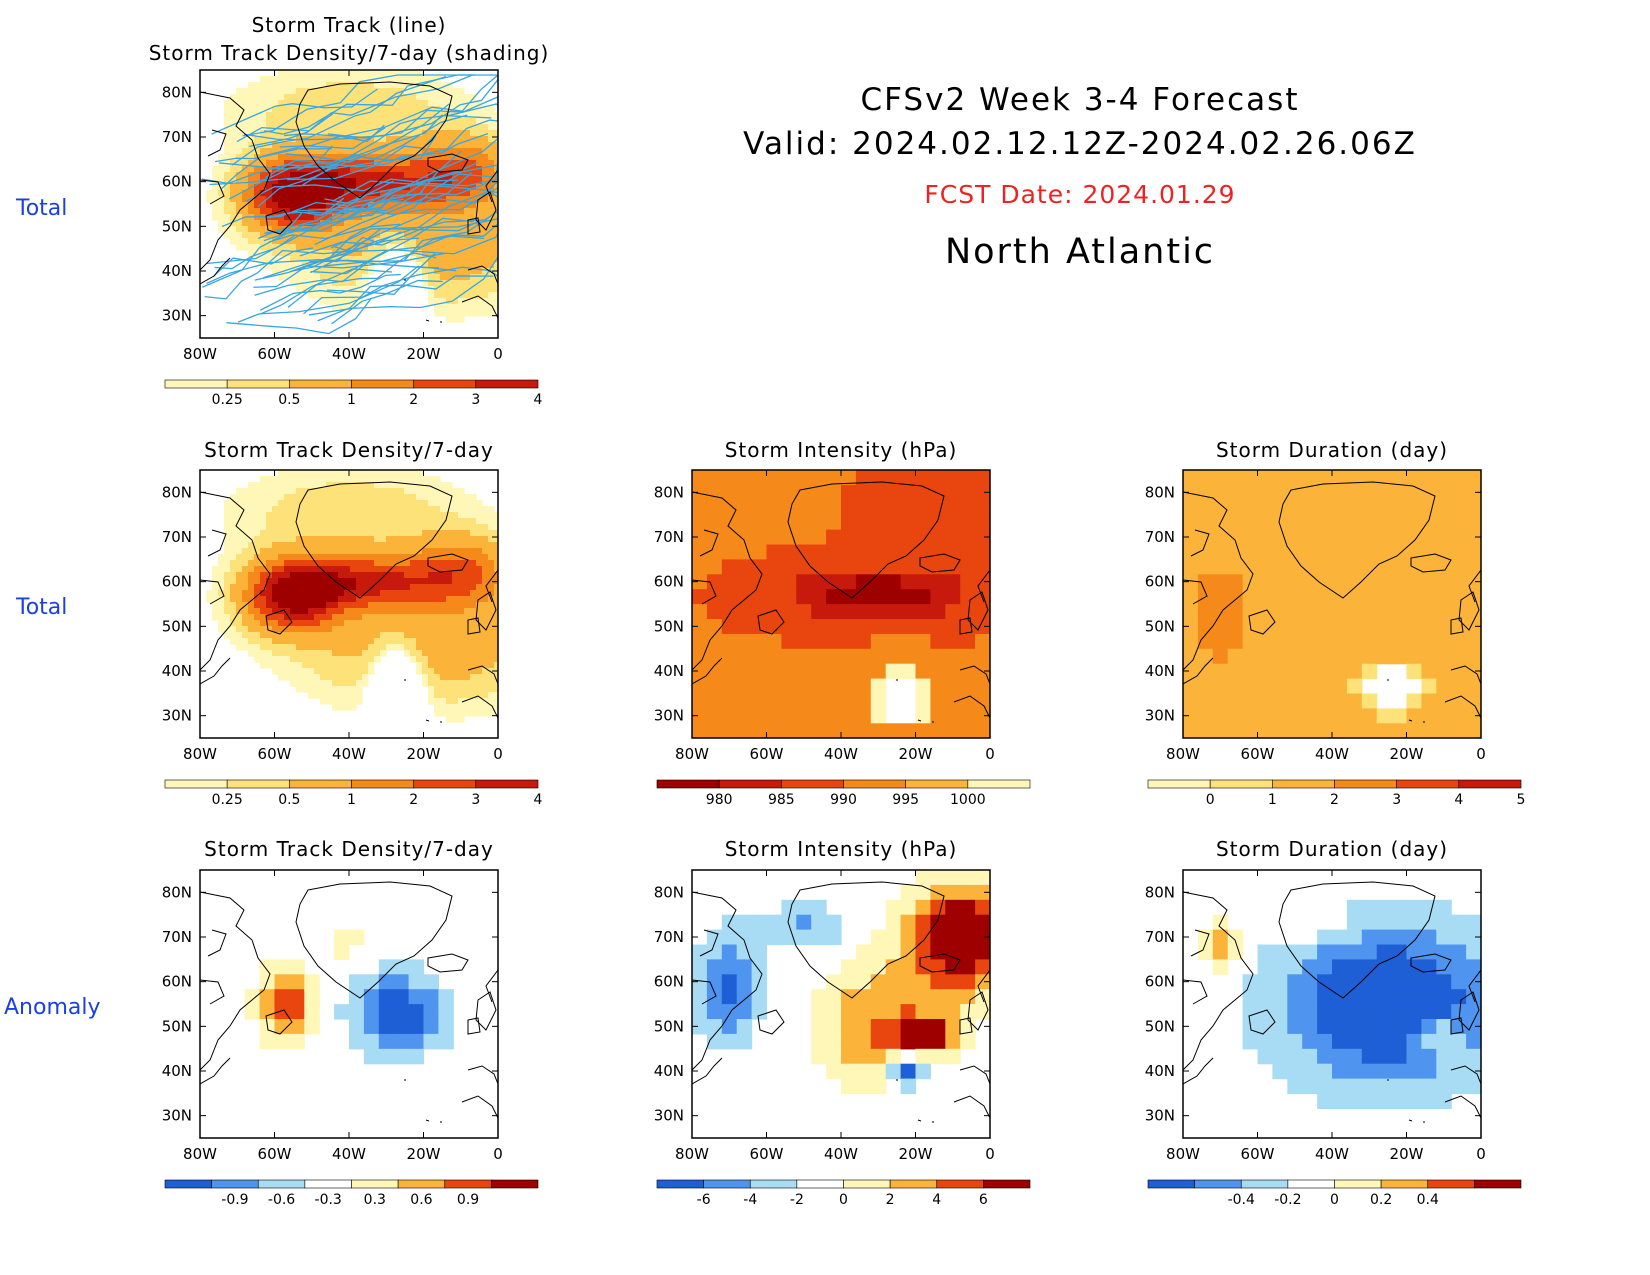 This screenshot has width=1650, height=1275. What do you see at coordinates (351, 400) in the screenshot?
I see `colorbar-label: 1` at bounding box center [351, 400].